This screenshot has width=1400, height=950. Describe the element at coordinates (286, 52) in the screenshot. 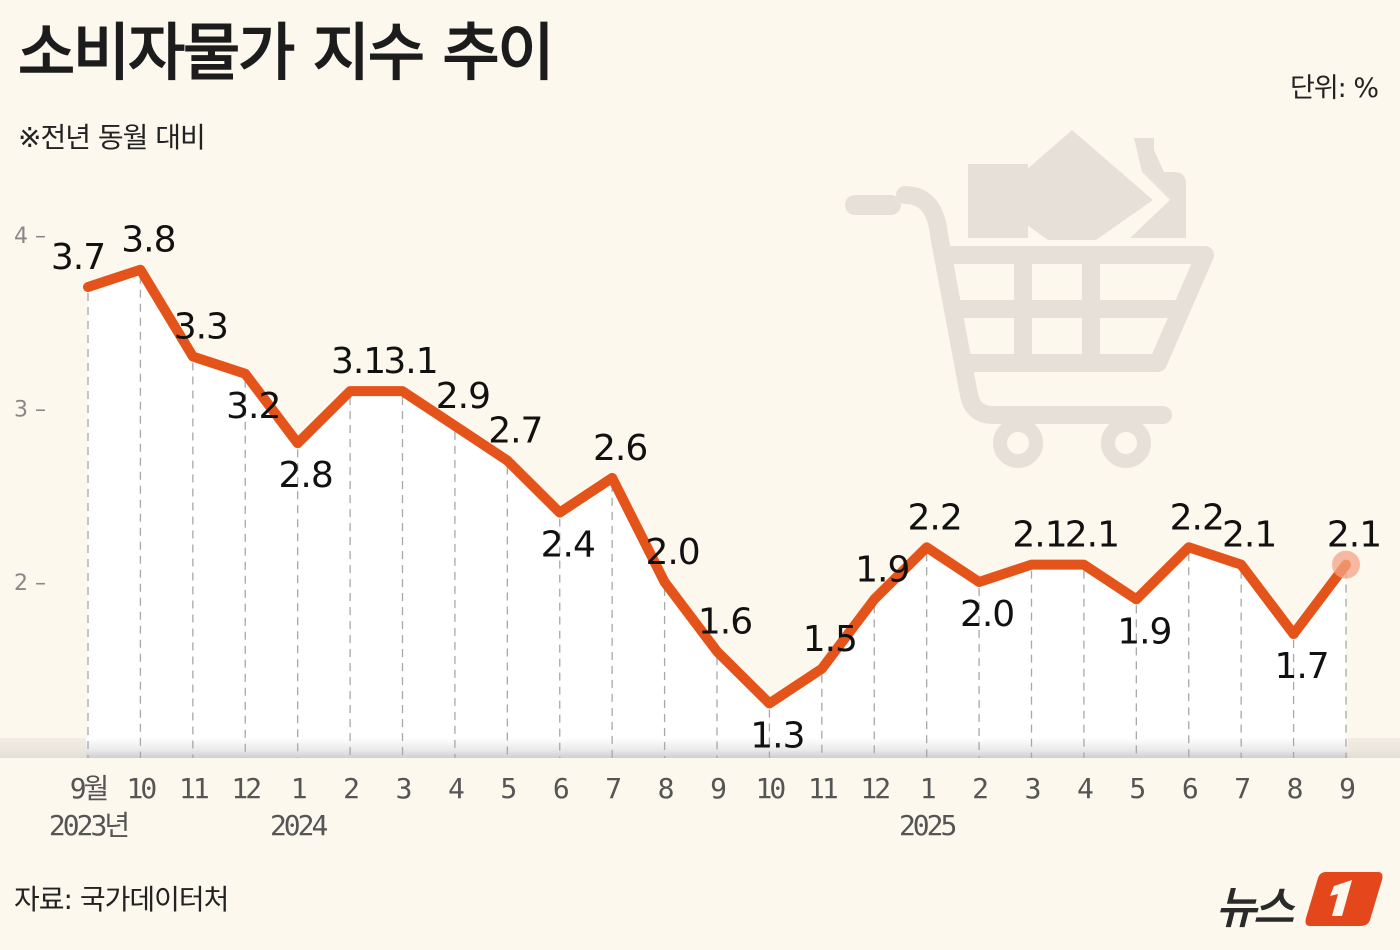

I see `page-title: 소비자물가 지수 추이` at that location.